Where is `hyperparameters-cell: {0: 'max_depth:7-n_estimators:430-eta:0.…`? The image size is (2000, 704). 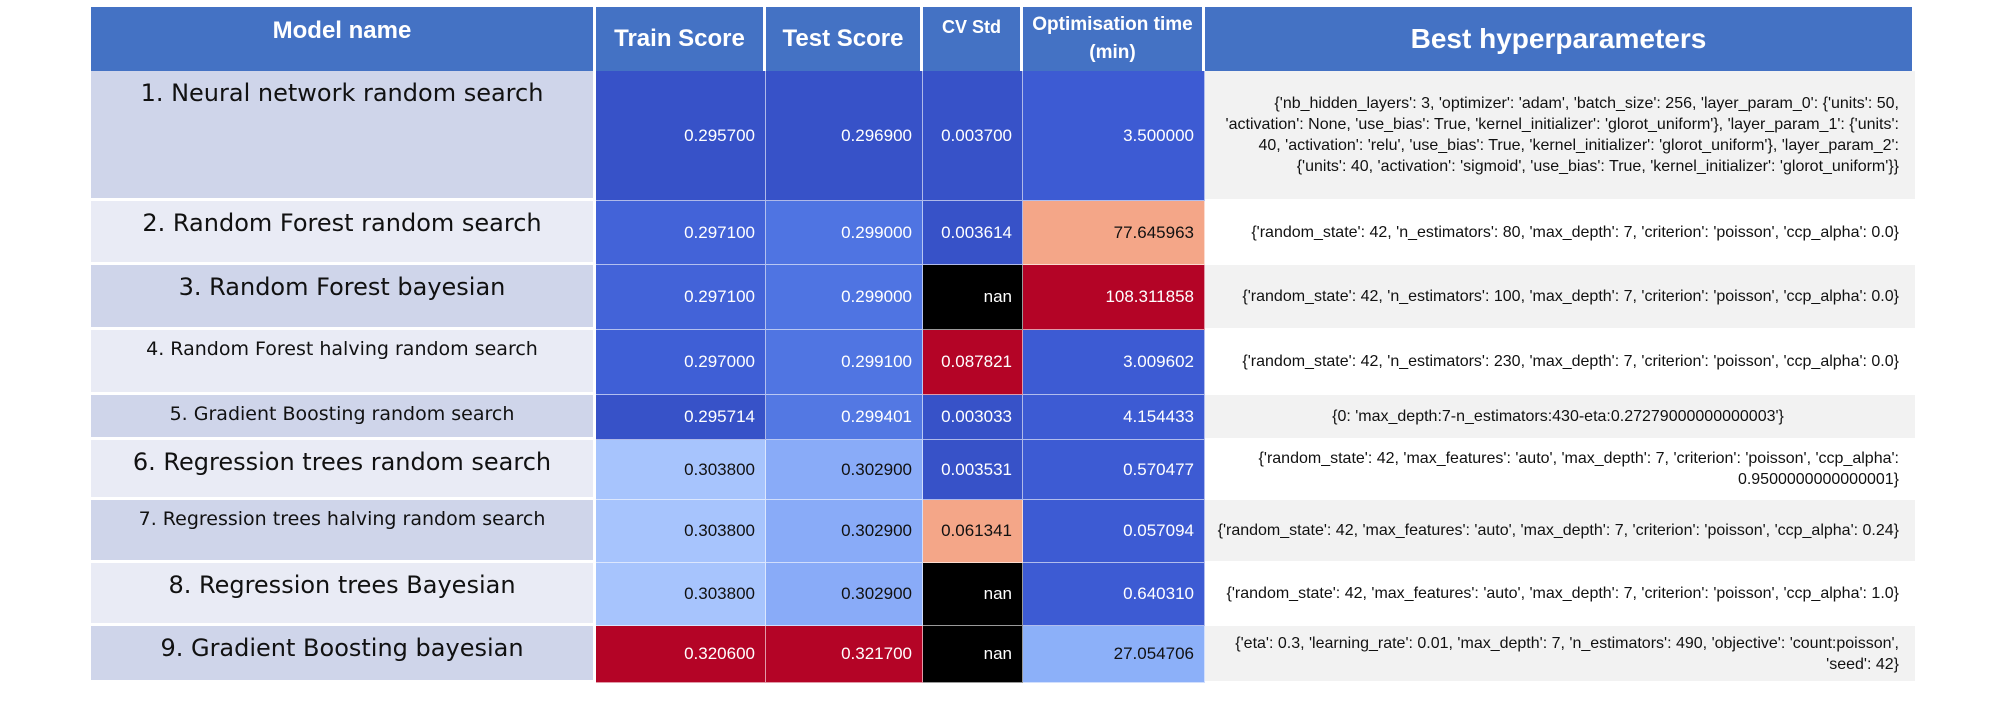 hyperparameters-cell: {0: 'max_depth:7-n_estimators:430-eta:0.… is located at coordinates (1560, 417).